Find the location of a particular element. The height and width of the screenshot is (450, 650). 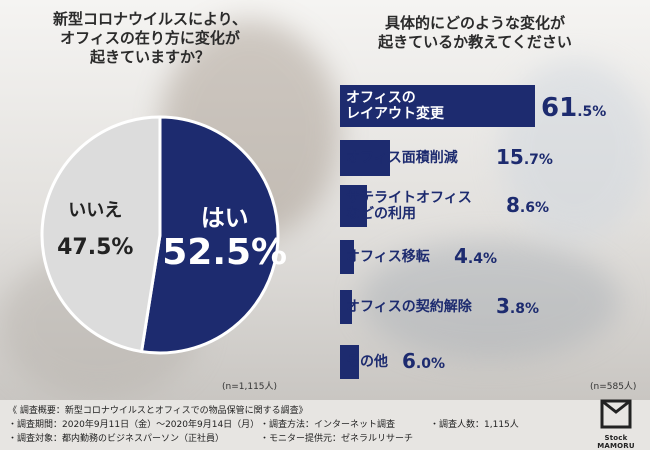

bar-value-integer: 15 is located at coordinates (510, 157).